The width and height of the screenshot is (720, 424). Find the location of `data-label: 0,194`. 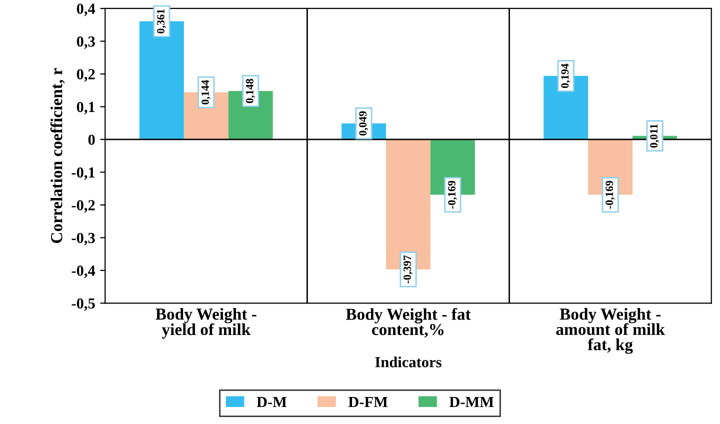

data-label: 0,194 is located at coordinates (565, 76).